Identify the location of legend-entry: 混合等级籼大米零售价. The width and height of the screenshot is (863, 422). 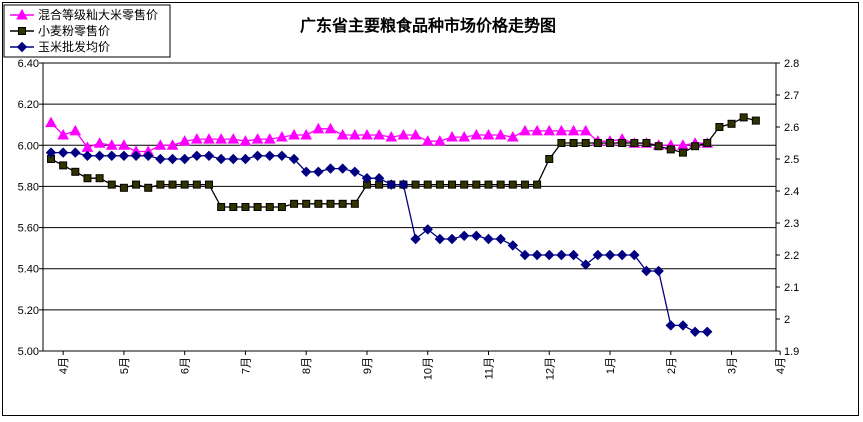
(84, 14).